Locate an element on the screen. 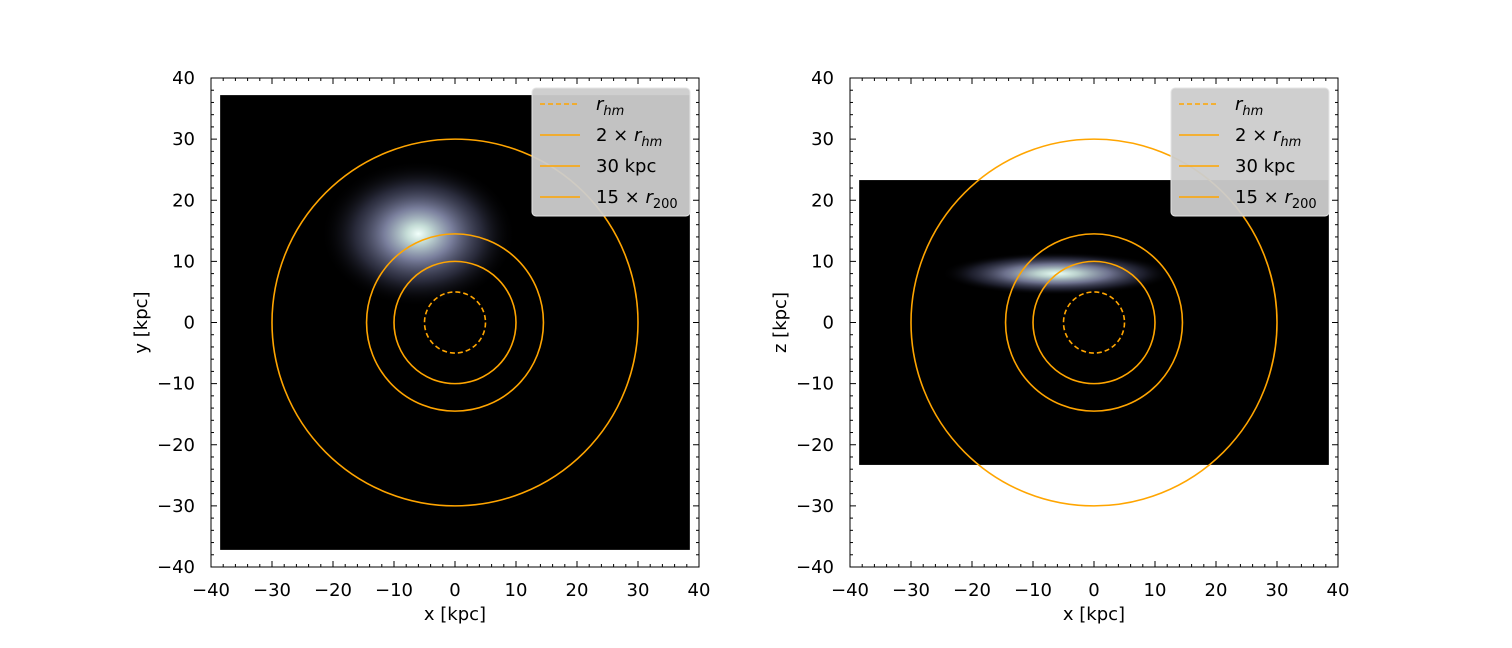 The height and width of the screenshot is (648, 1512). y-axis-label: y [kpc] is located at coordinates (141, 322).